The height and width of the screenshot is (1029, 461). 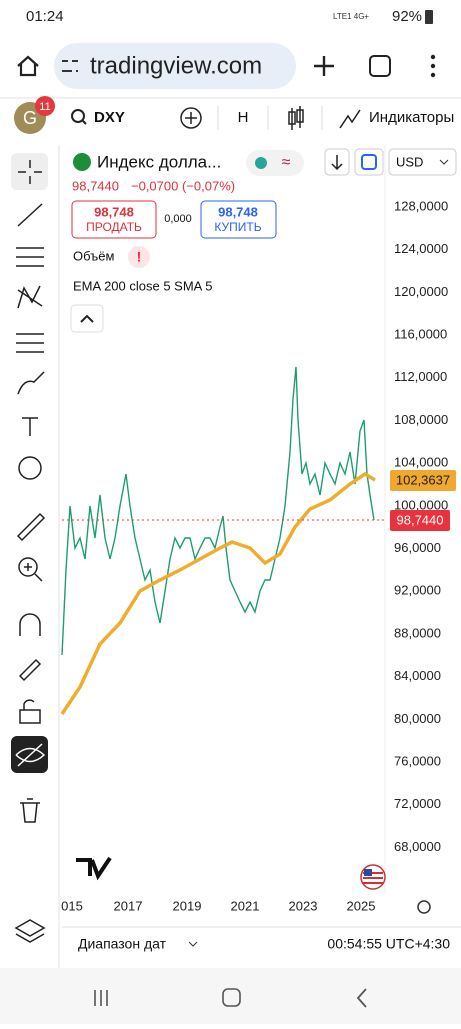 I want to click on nav-bar, so click(x=230, y=996).